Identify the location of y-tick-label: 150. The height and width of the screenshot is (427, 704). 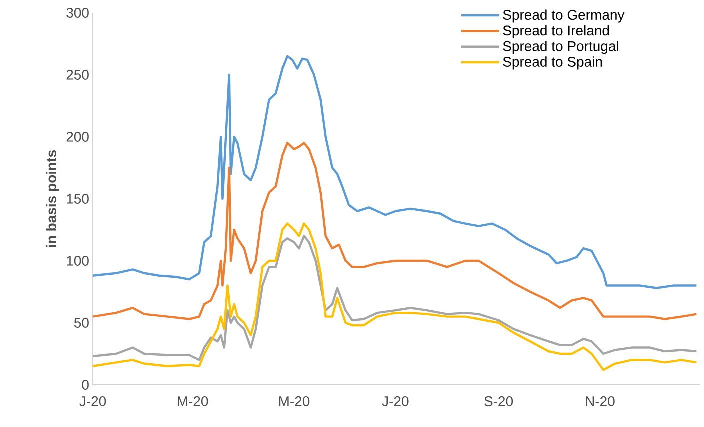
(78, 199).